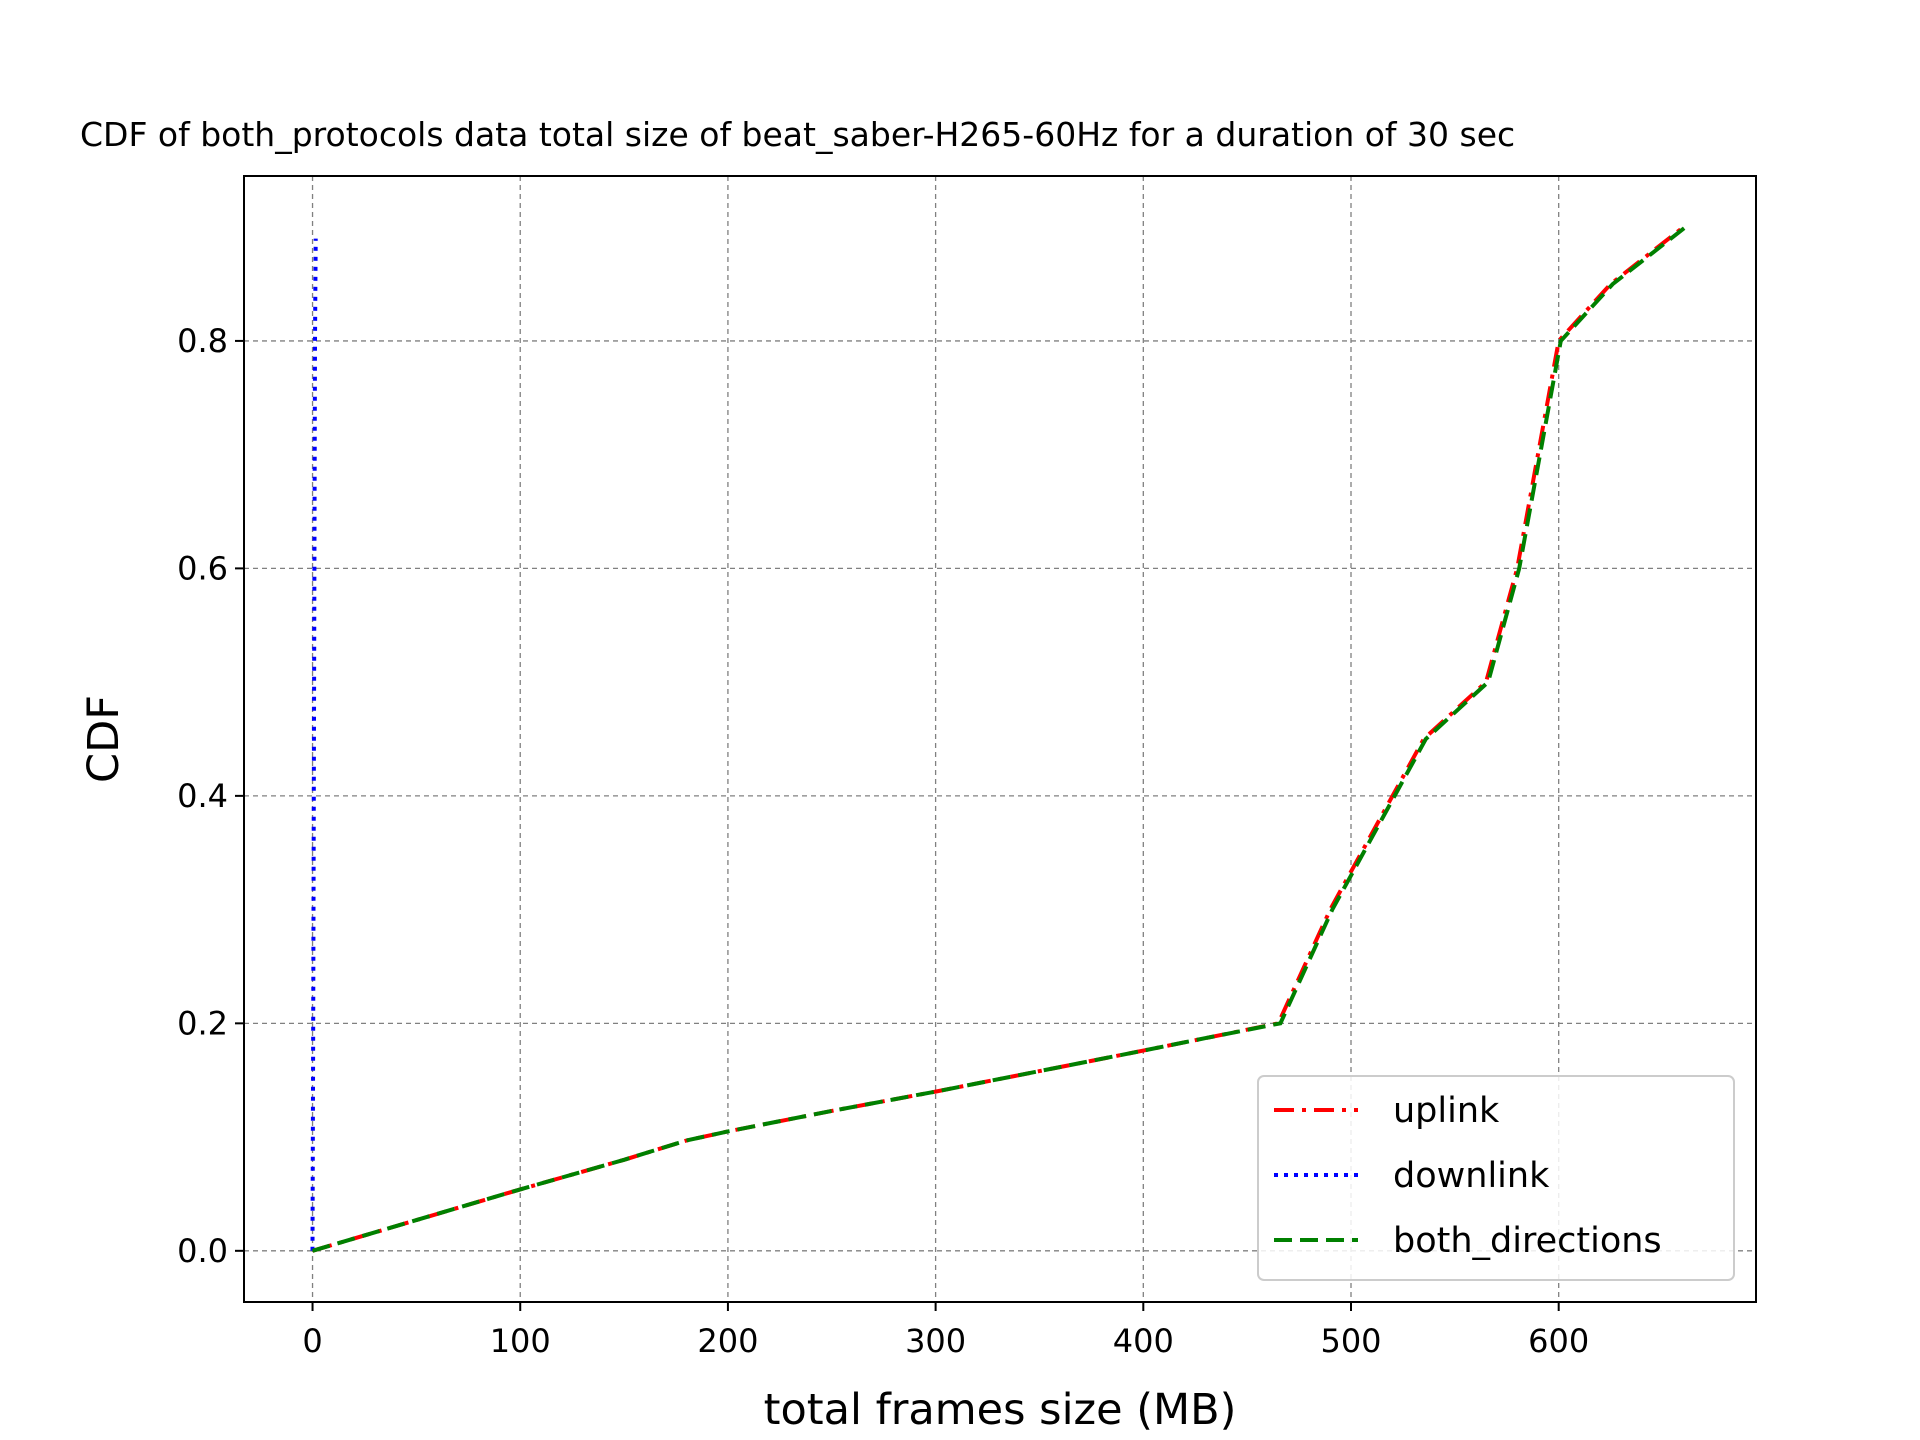 This screenshot has width=1920, height=1440. I want to click on x-tick-label: 100, so click(520, 1341).